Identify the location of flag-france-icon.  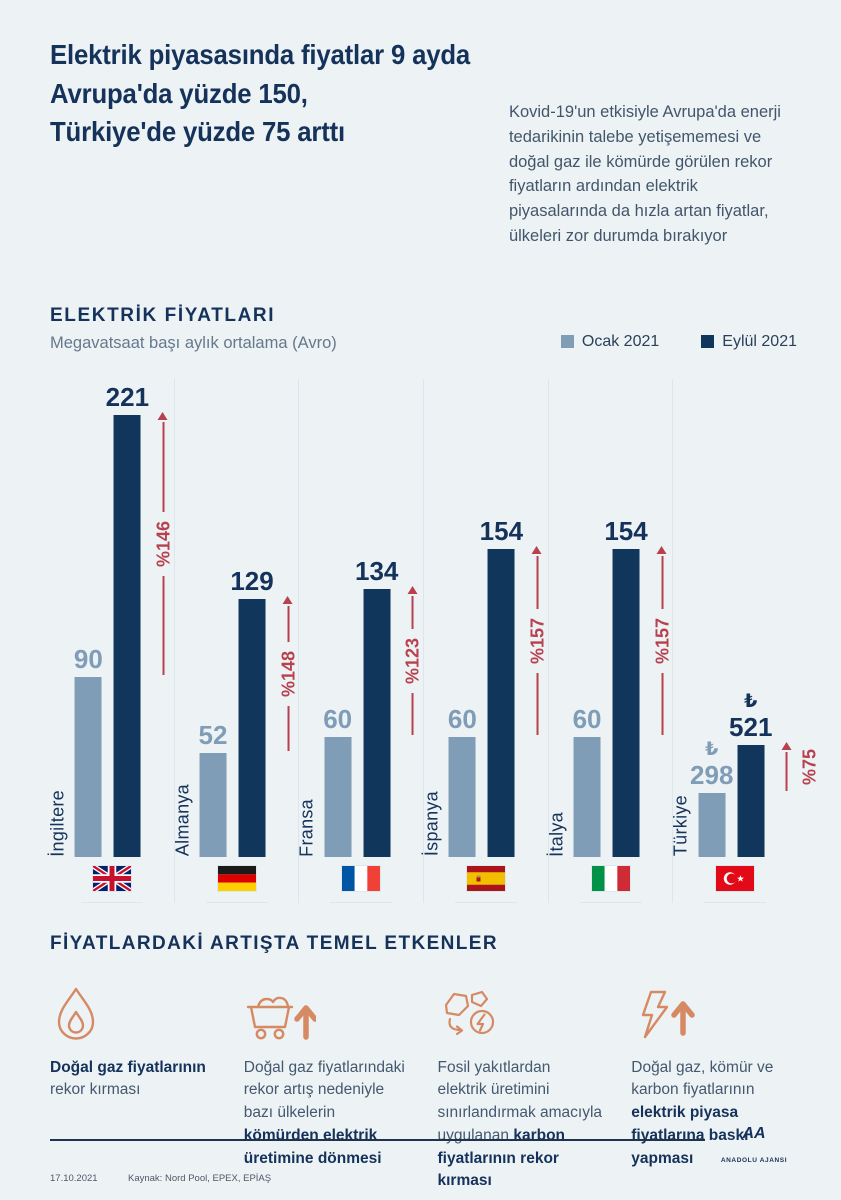
(361, 878).